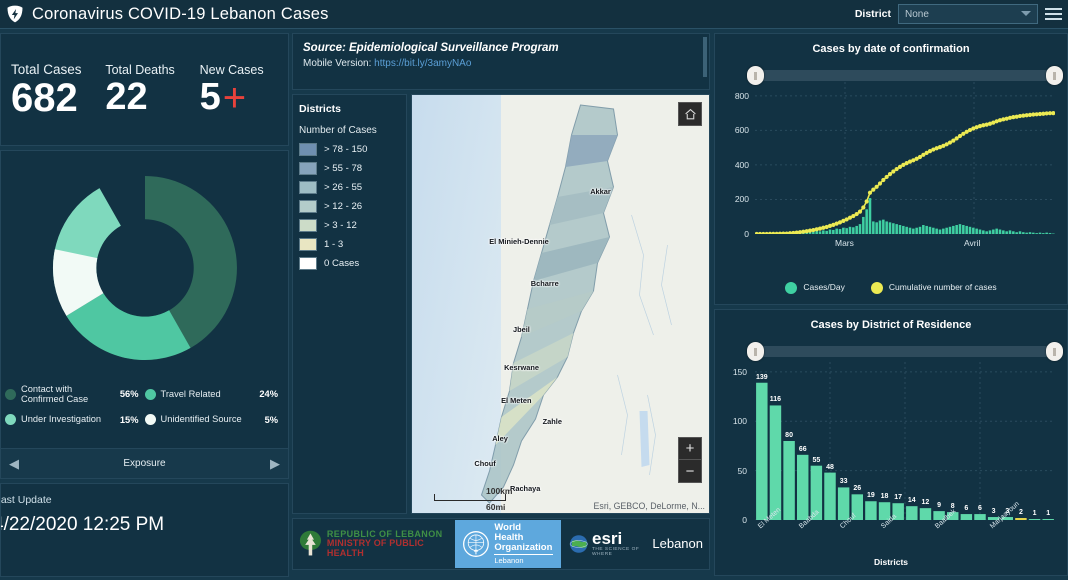  I want to click on who-line2: Organization, so click(523, 549).